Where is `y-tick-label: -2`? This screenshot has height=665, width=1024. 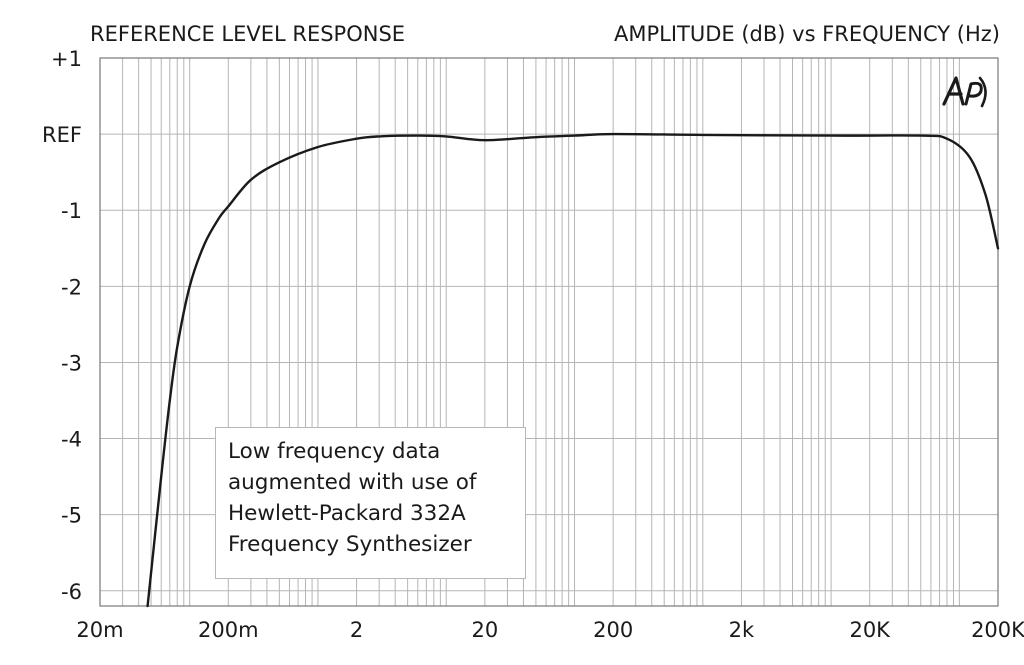
y-tick-label: -2 is located at coordinates (71, 287).